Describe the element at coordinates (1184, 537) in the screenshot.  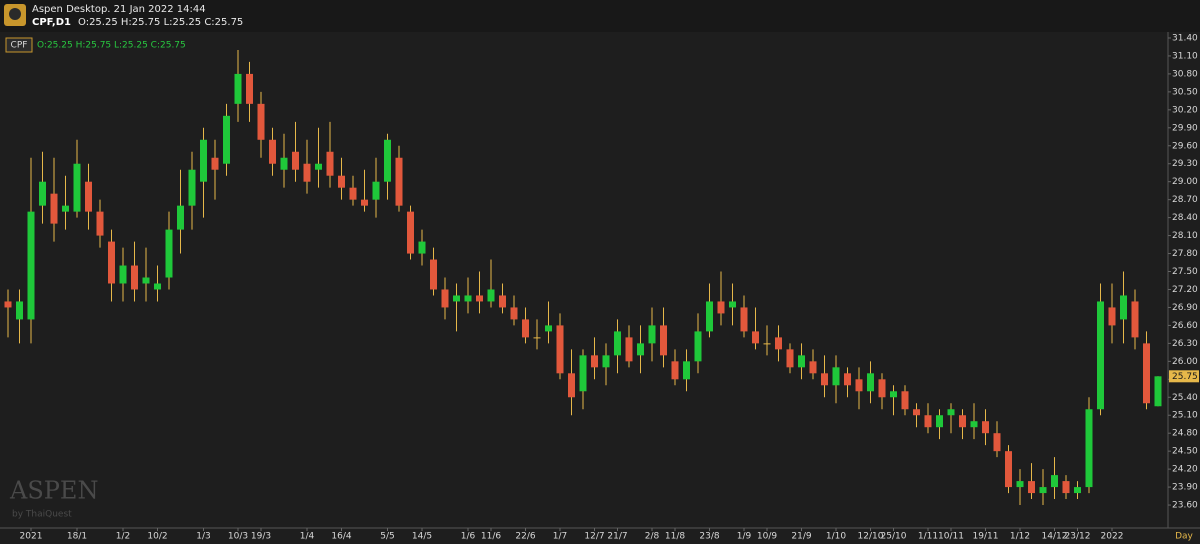
I see `x-unit: Day` at that location.